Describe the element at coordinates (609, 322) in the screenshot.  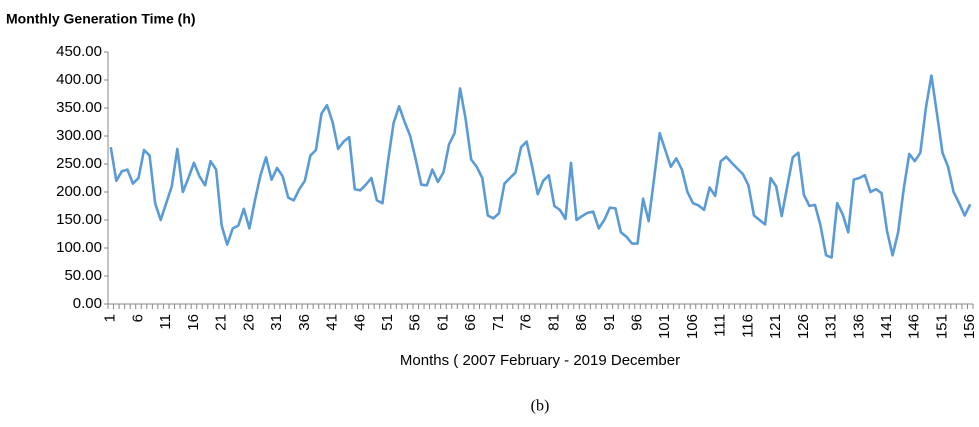
I see `x-tick-label: 91` at that location.